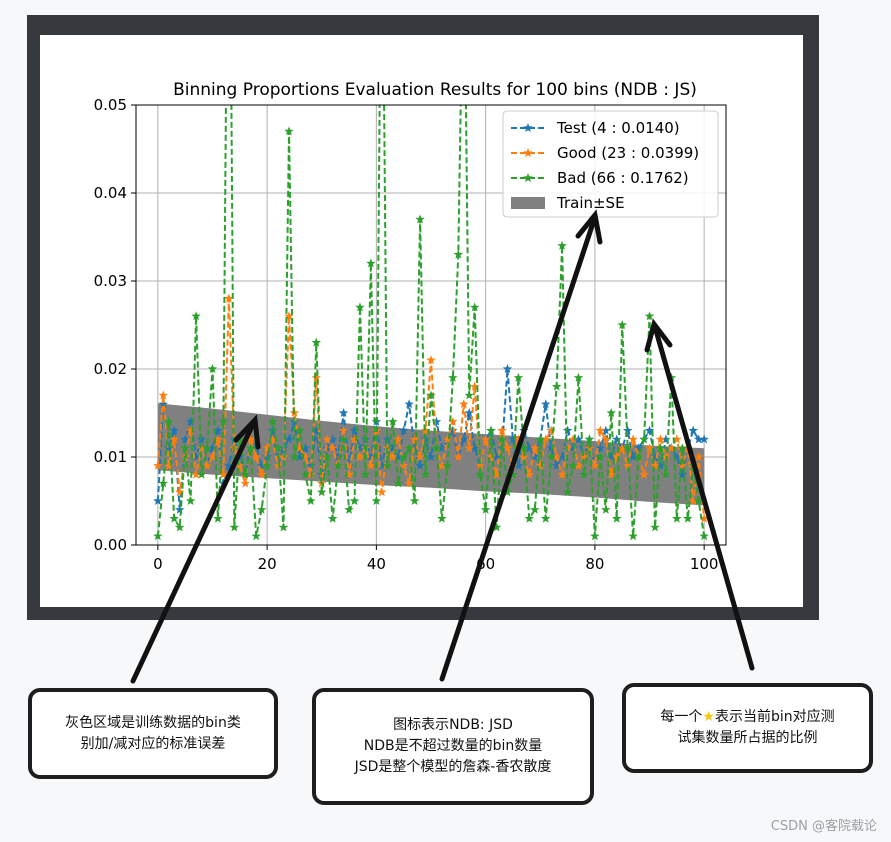  What do you see at coordinates (376, 564) in the screenshot?
I see `x-tick-label: 40` at bounding box center [376, 564].